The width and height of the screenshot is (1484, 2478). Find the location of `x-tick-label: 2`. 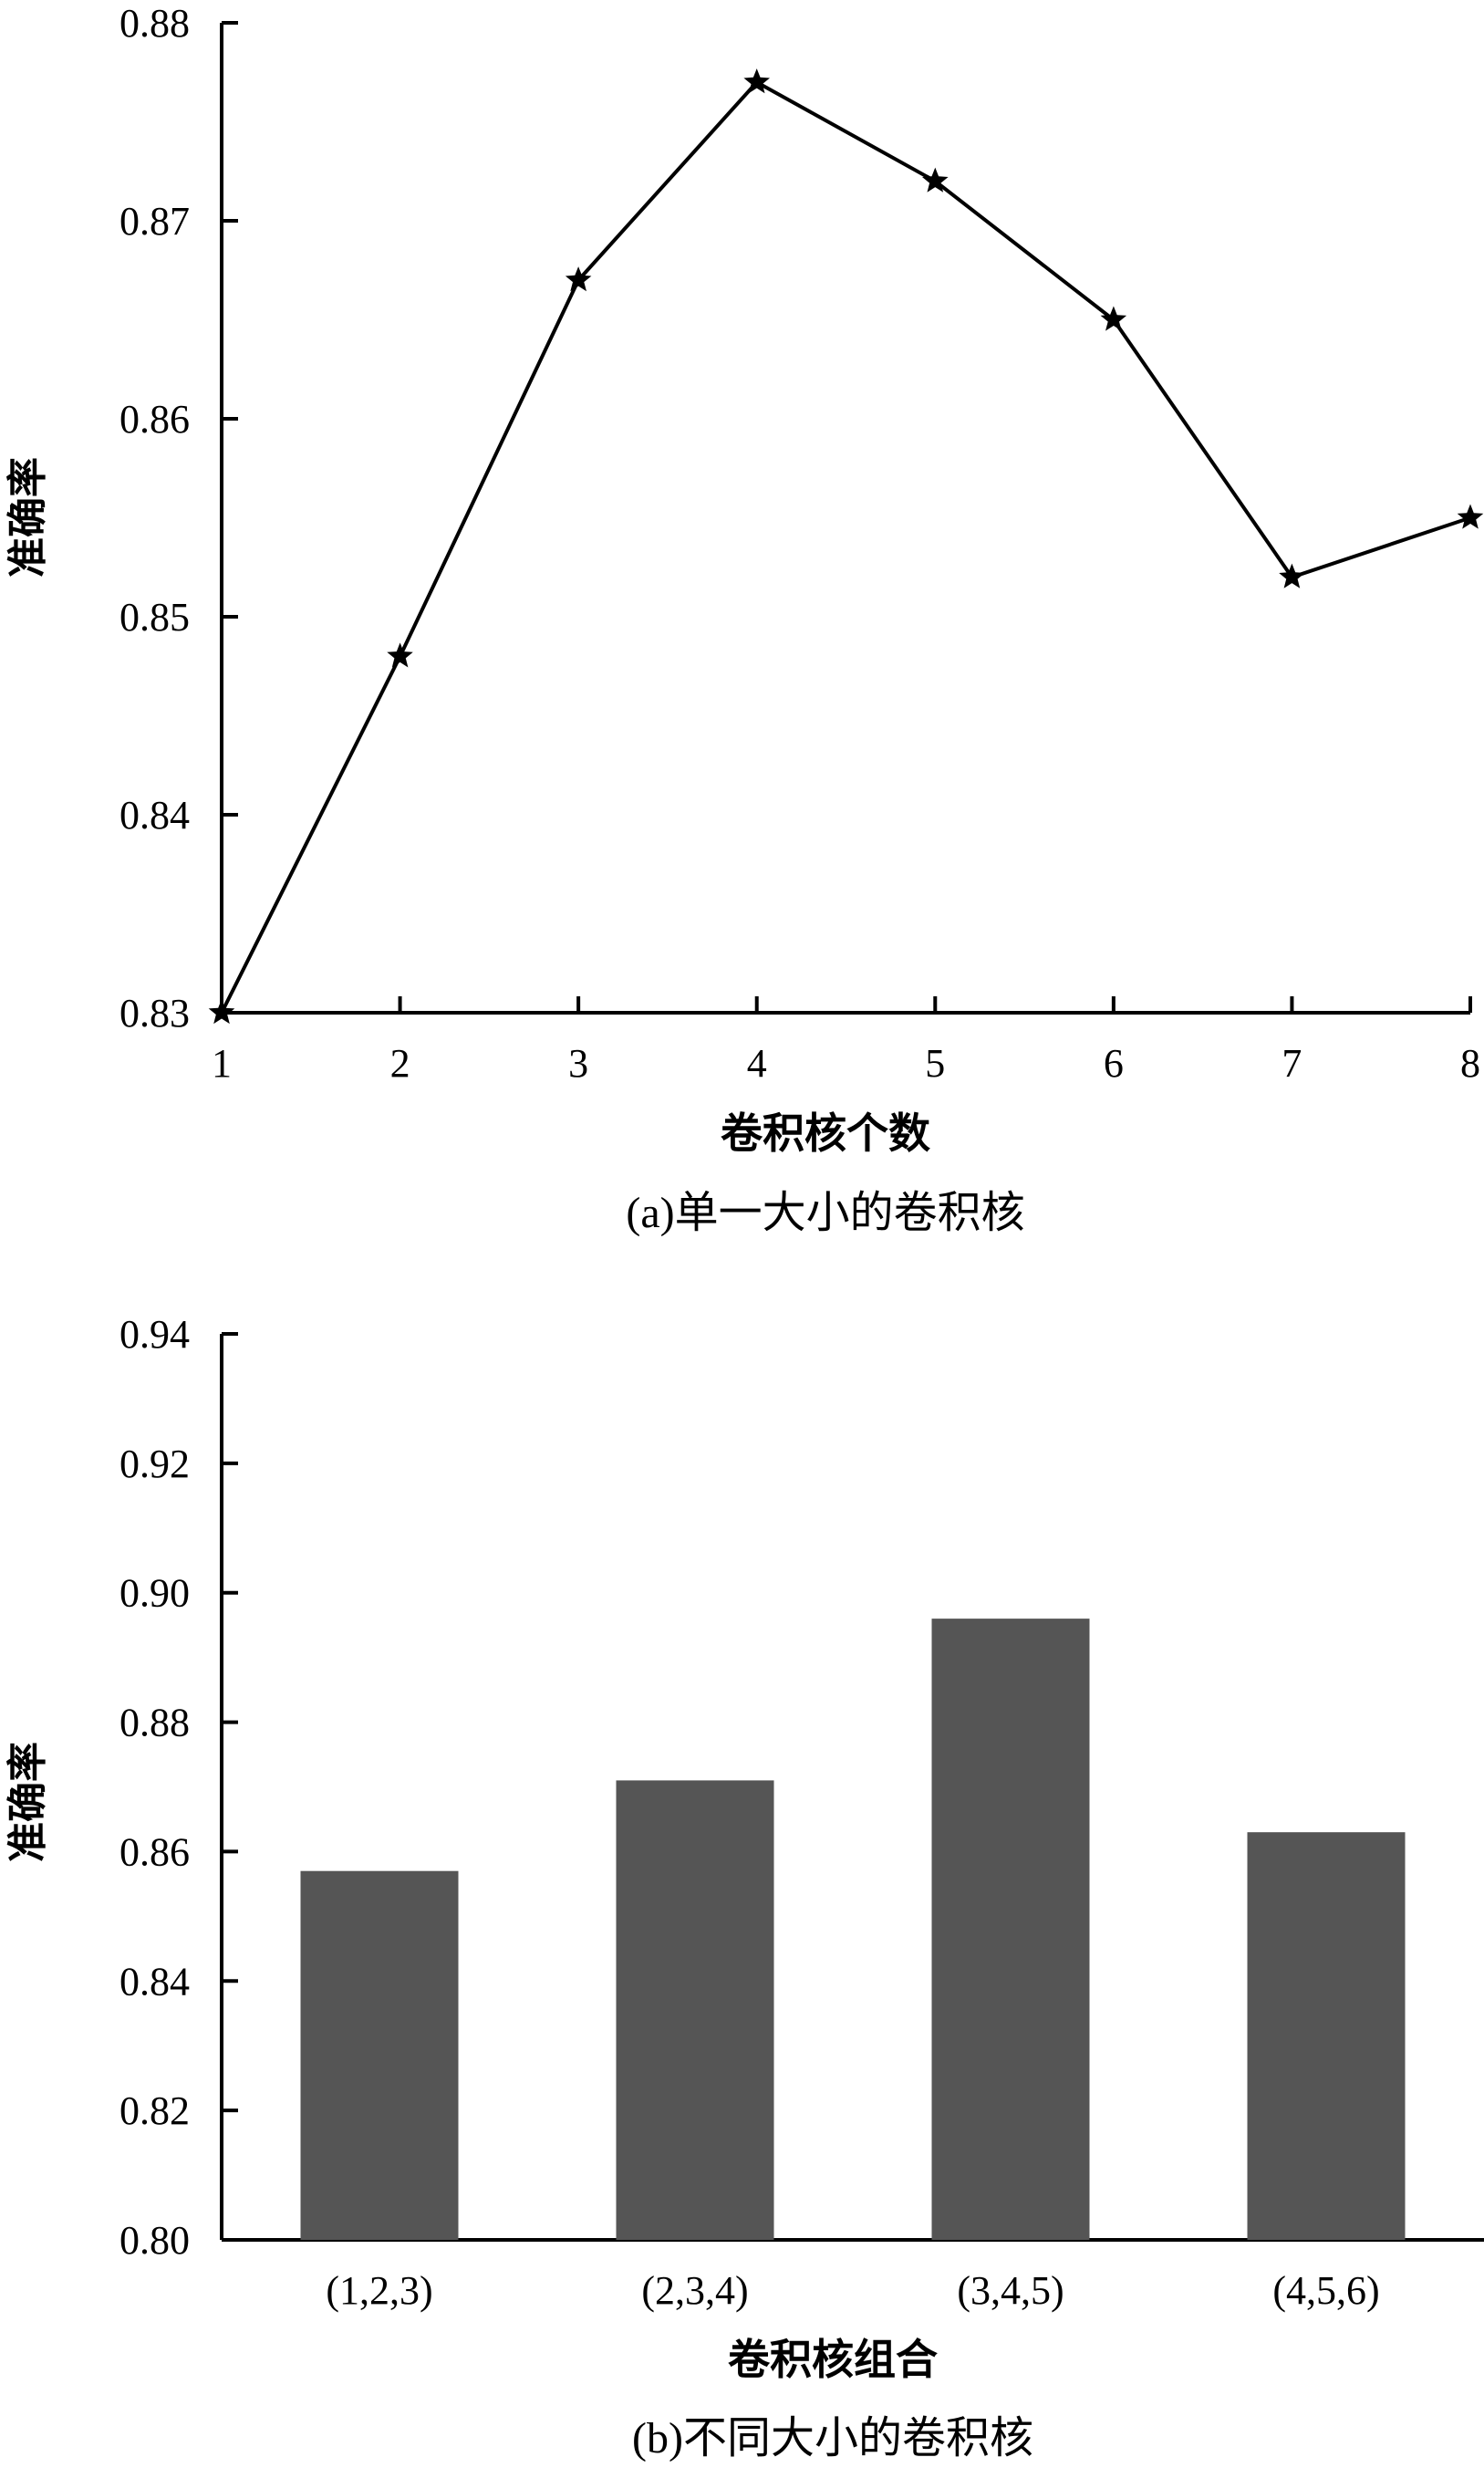

x-tick-label: 2 is located at coordinates (400, 1063).